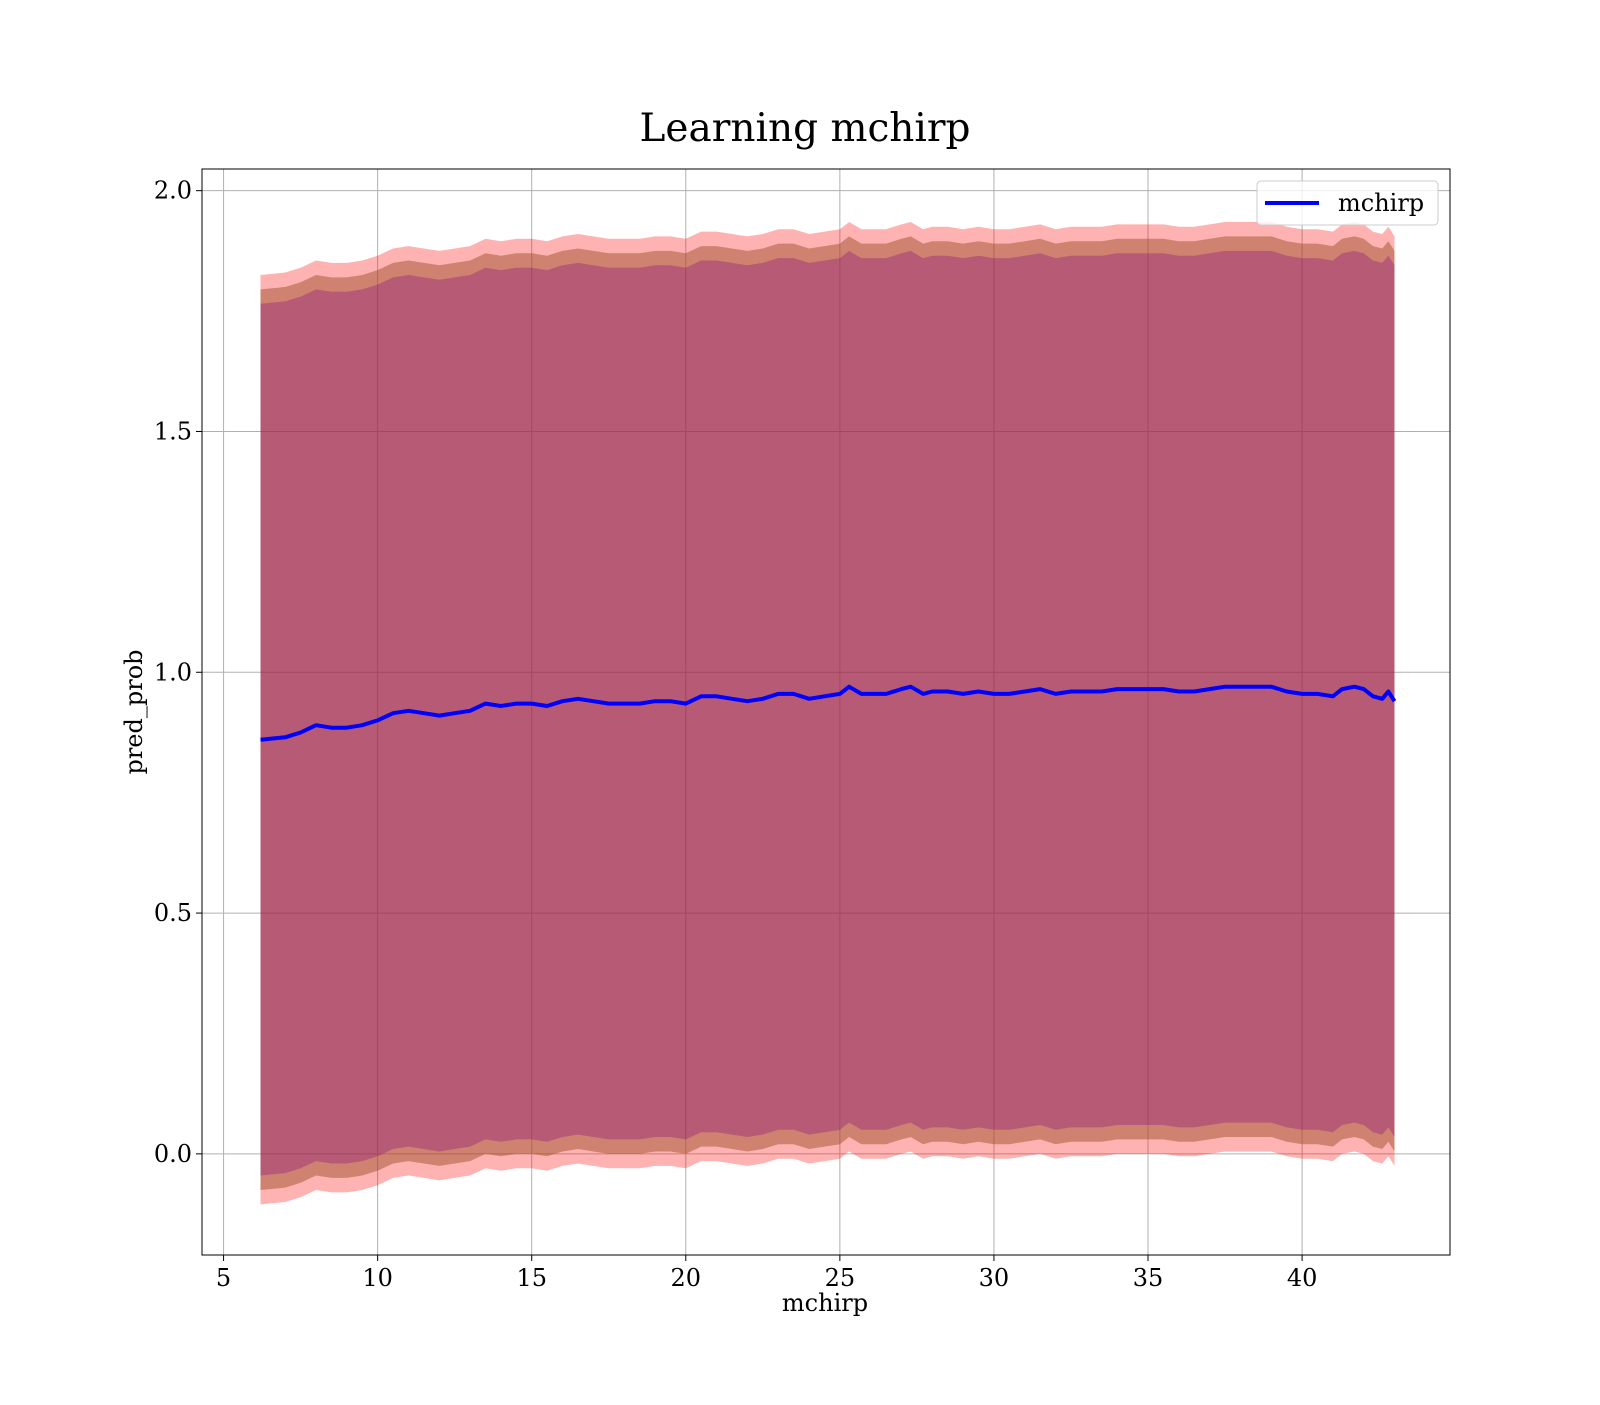  I want to click on chart-title: Learning mchirp, so click(805, 128).